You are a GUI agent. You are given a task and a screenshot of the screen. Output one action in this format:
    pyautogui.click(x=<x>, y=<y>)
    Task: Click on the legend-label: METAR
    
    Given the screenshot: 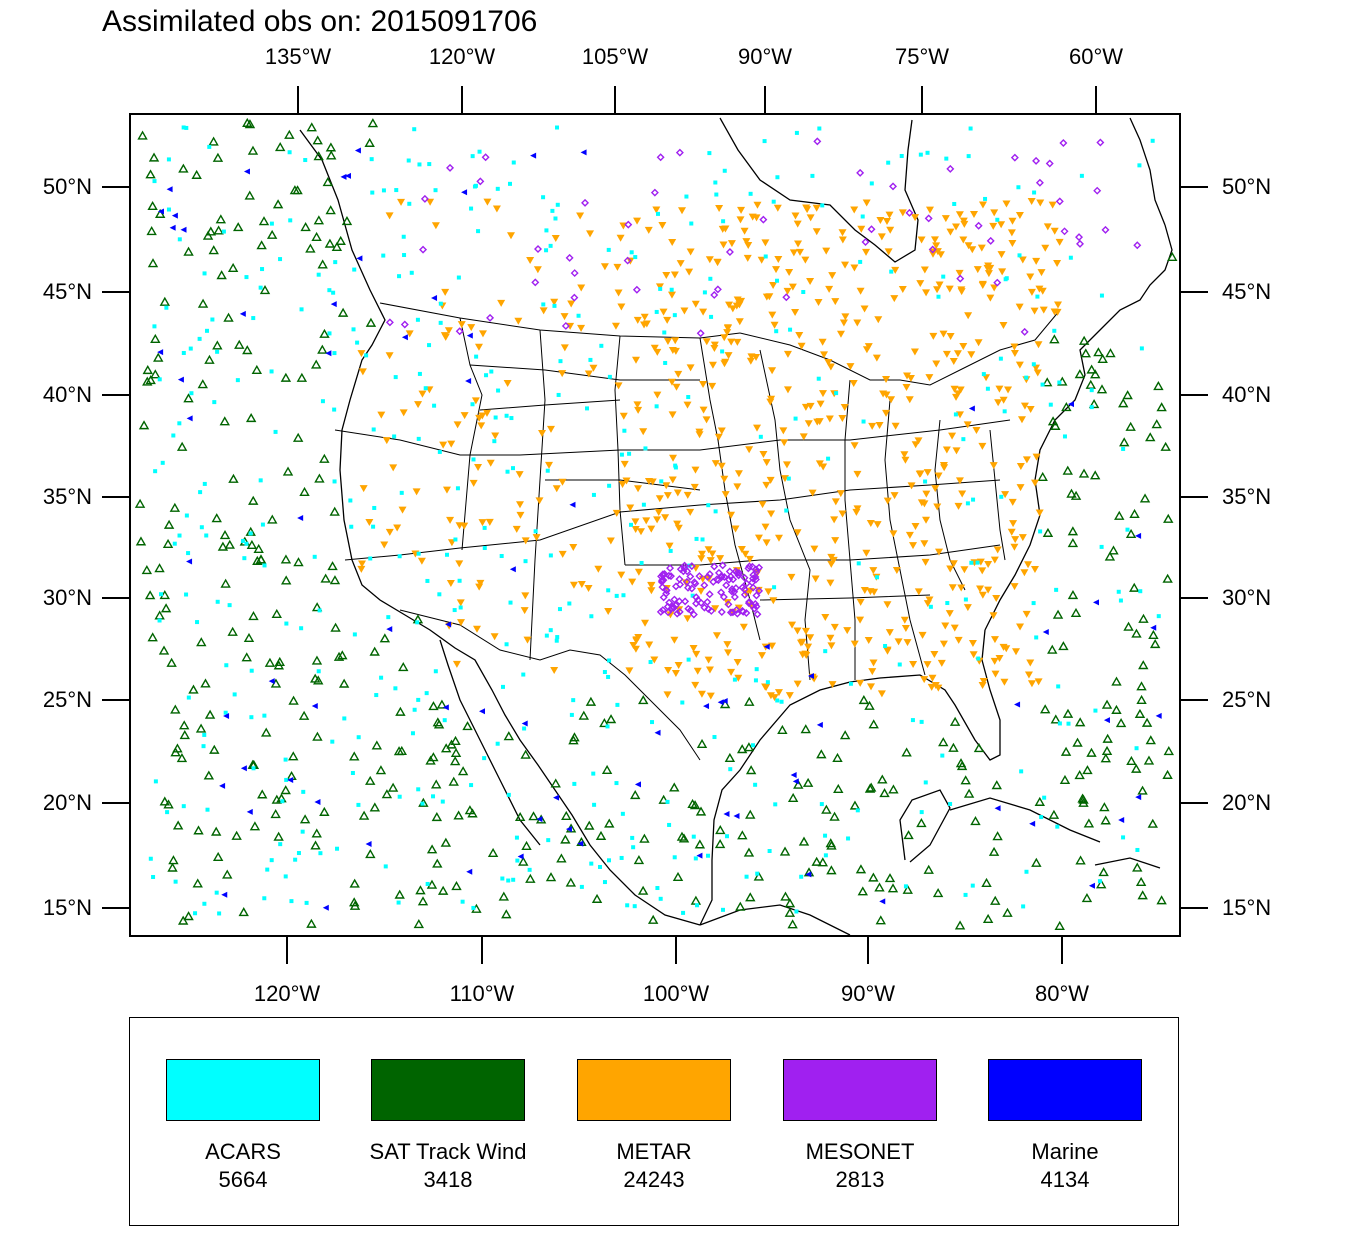 What is the action you would take?
    pyautogui.click(x=654, y=1151)
    